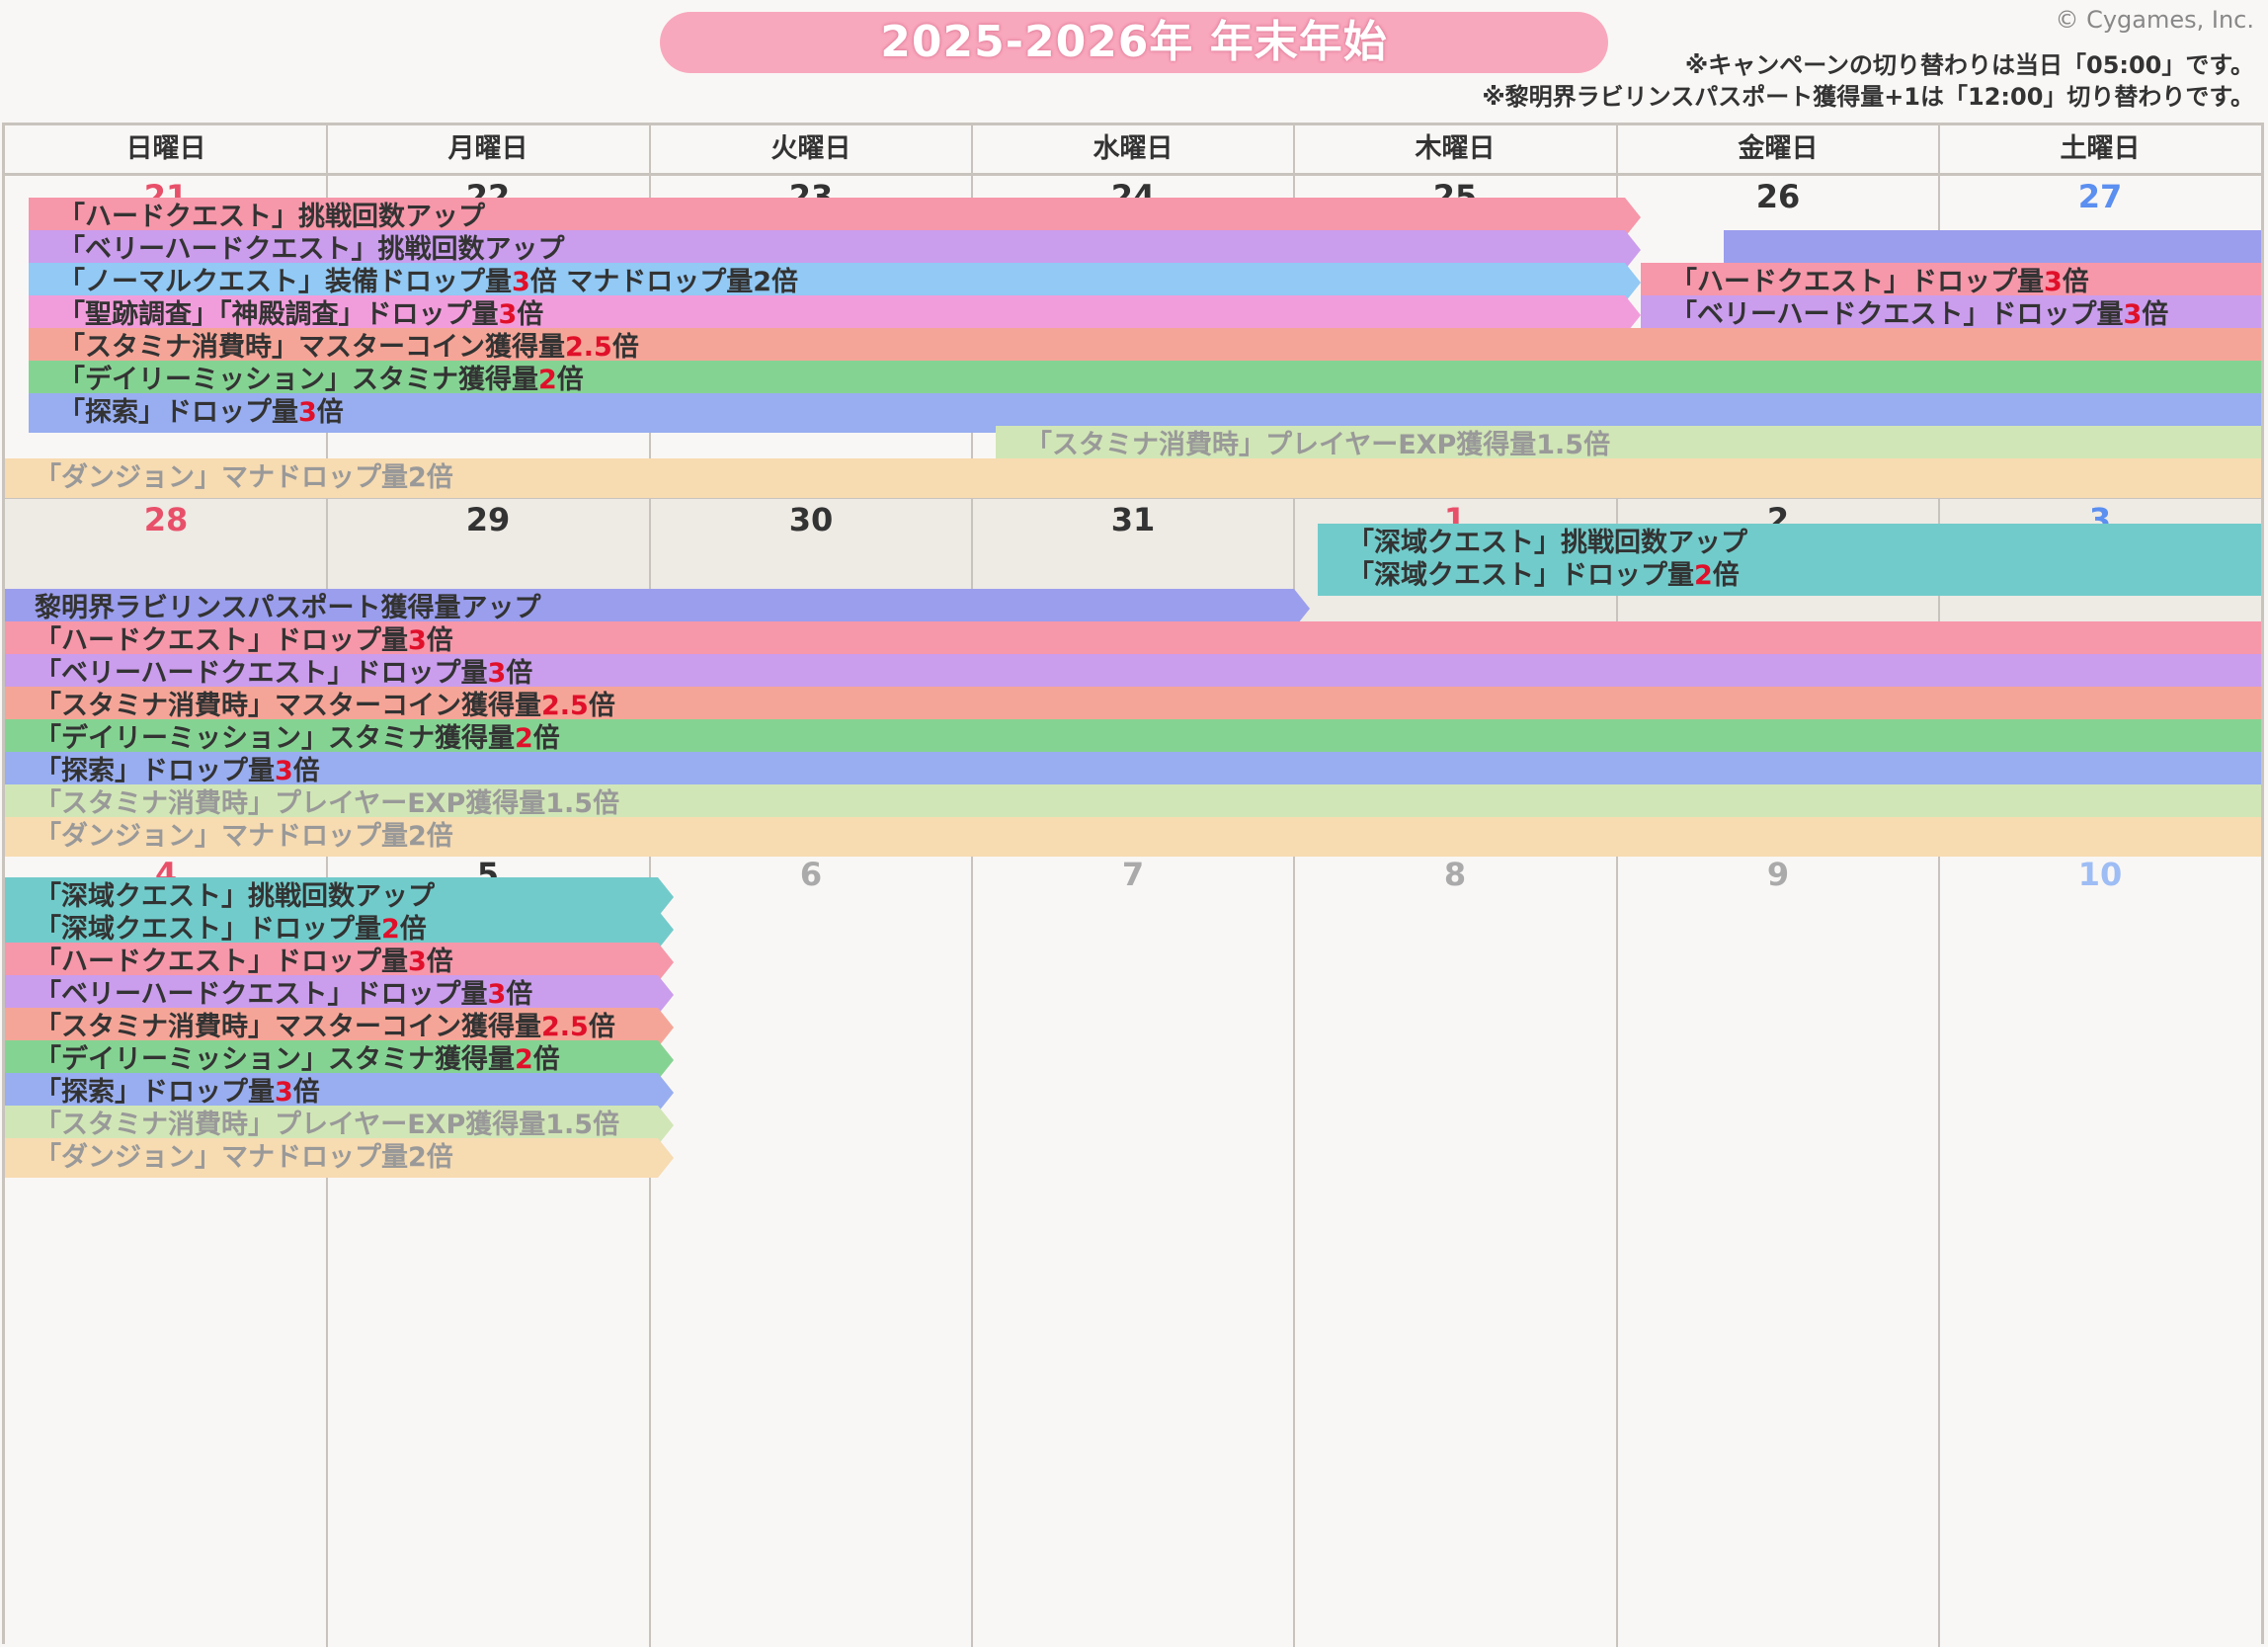  I want to click on campaign-text: 「聖跡調査」「神殿調査」ドロップ量, so click(278, 314).